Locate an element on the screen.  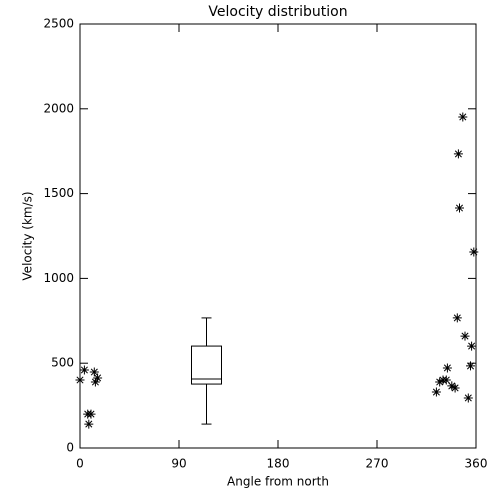
y-tick-label: 500 is located at coordinates (62, 363).